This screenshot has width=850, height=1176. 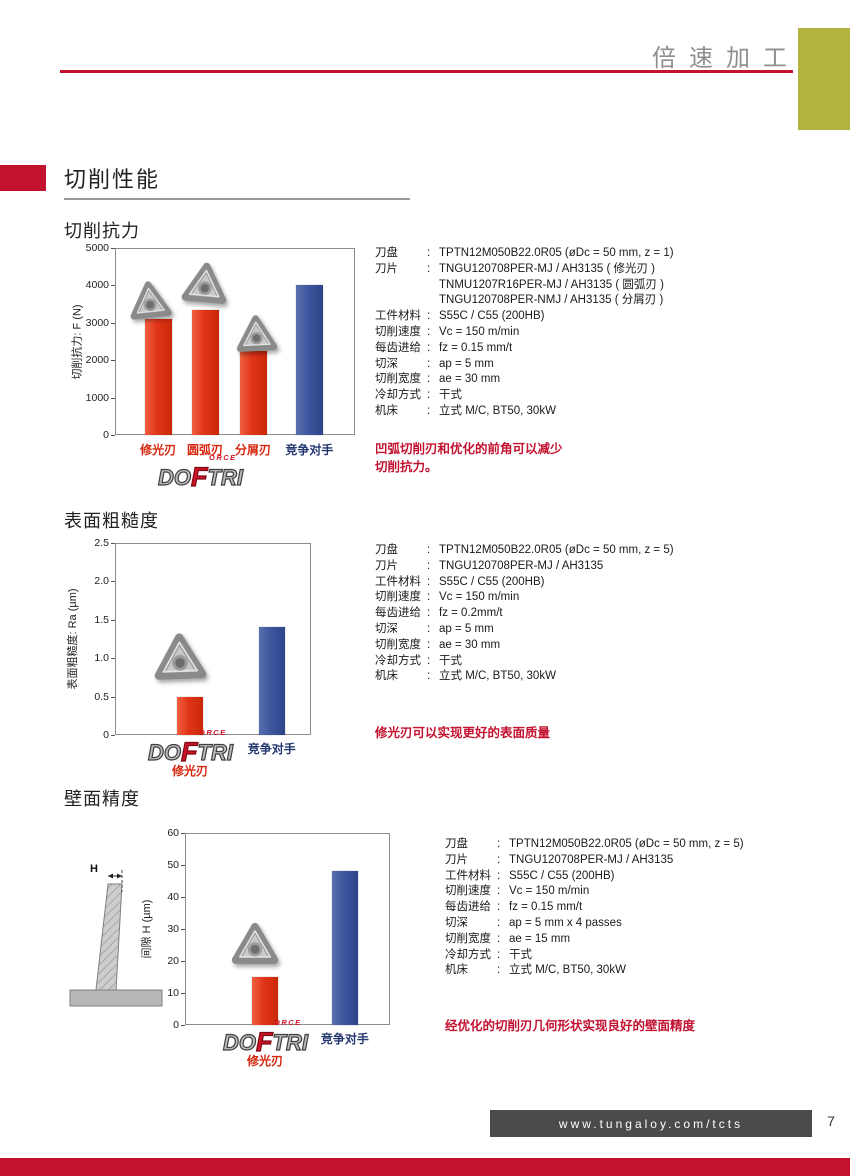 I want to click on bar-修光刃, so click(x=158, y=377).